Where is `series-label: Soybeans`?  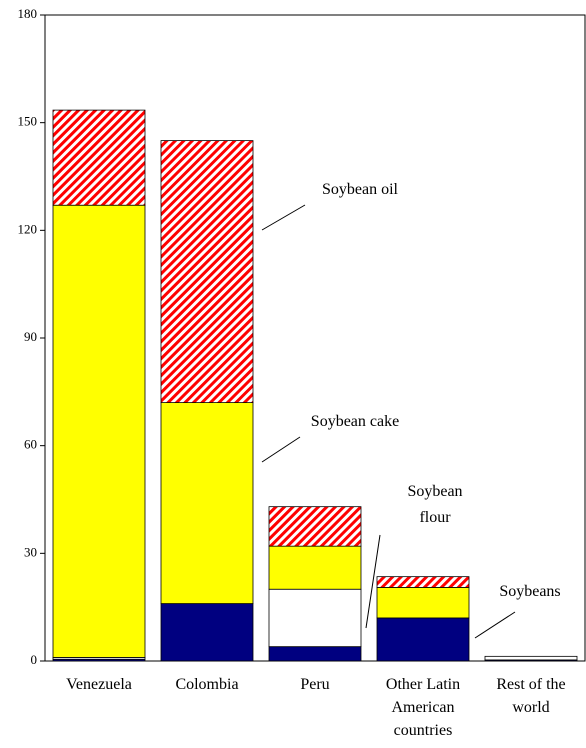
series-label: Soybeans is located at coordinates (530, 591).